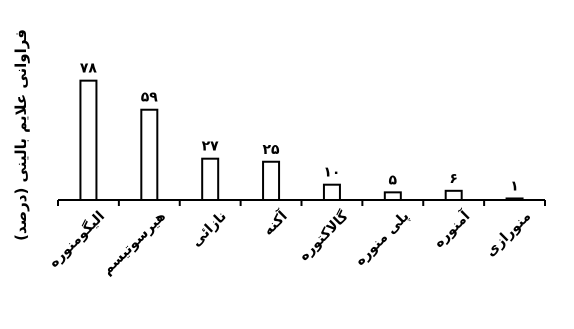 The height and width of the screenshot is (329, 574). Describe the element at coordinates (393, 180) in the screenshot. I see `data-label: ۵` at that location.